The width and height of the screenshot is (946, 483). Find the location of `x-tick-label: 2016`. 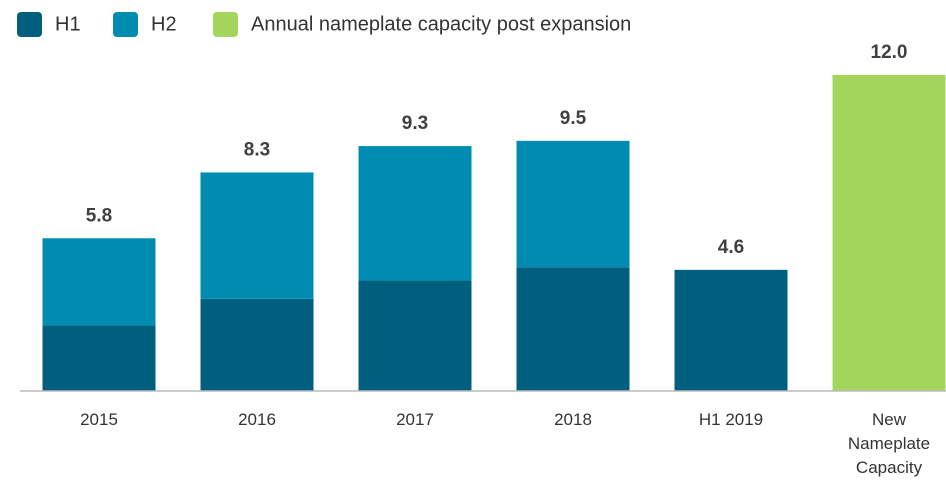

x-tick-label: 2016 is located at coordinates (257, 419).